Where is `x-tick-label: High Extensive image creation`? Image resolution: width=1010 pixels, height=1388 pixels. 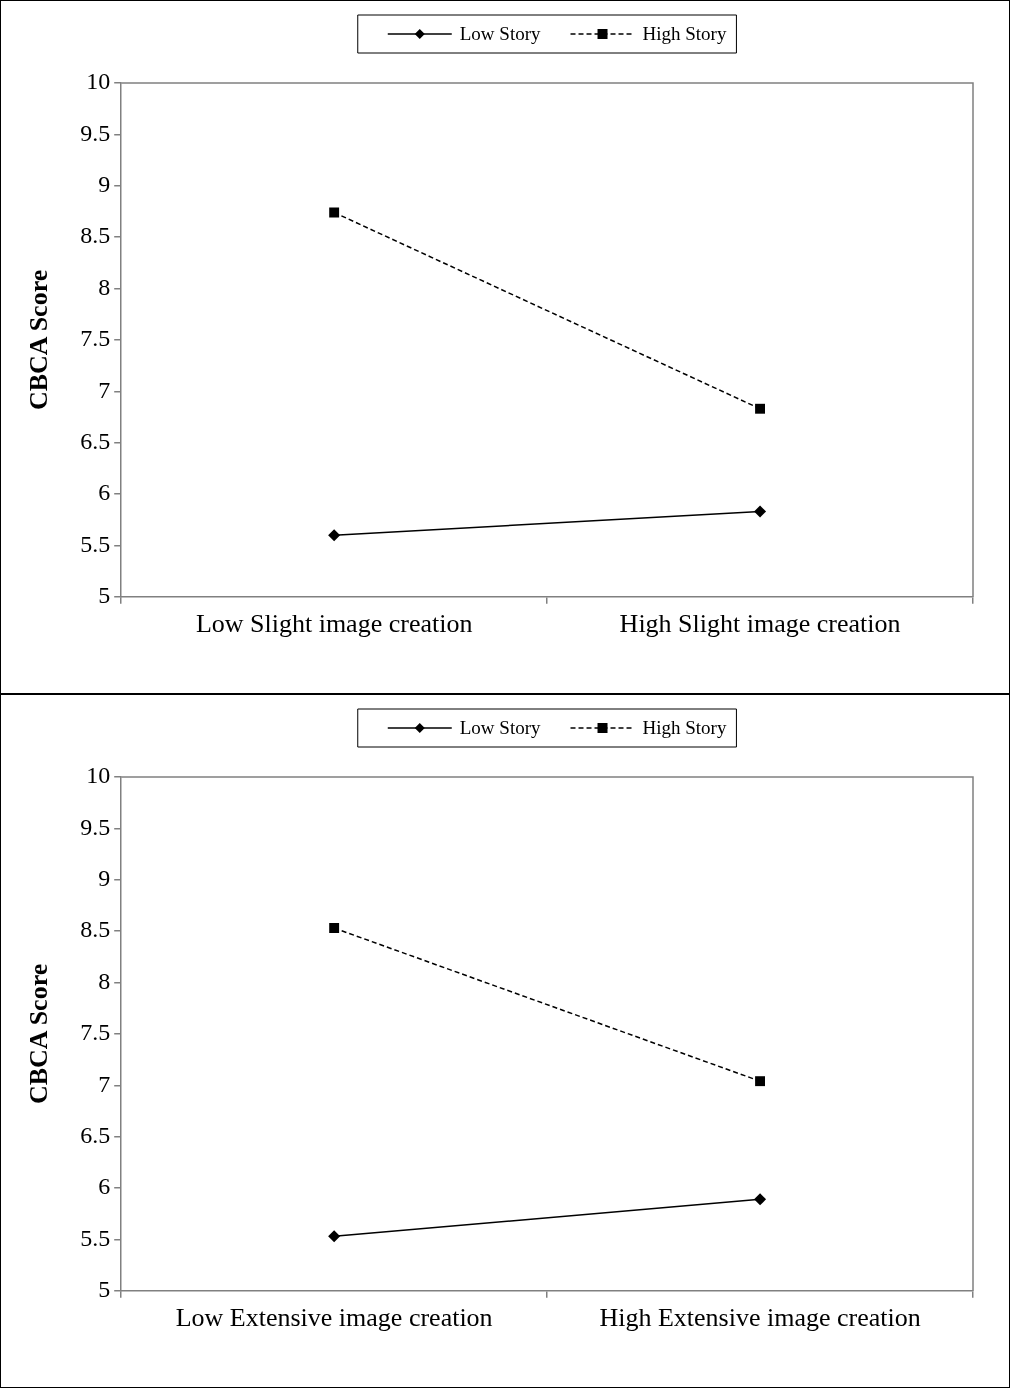 x-tick-label: High Extensive image creation is located at coordinates (760, 1318).